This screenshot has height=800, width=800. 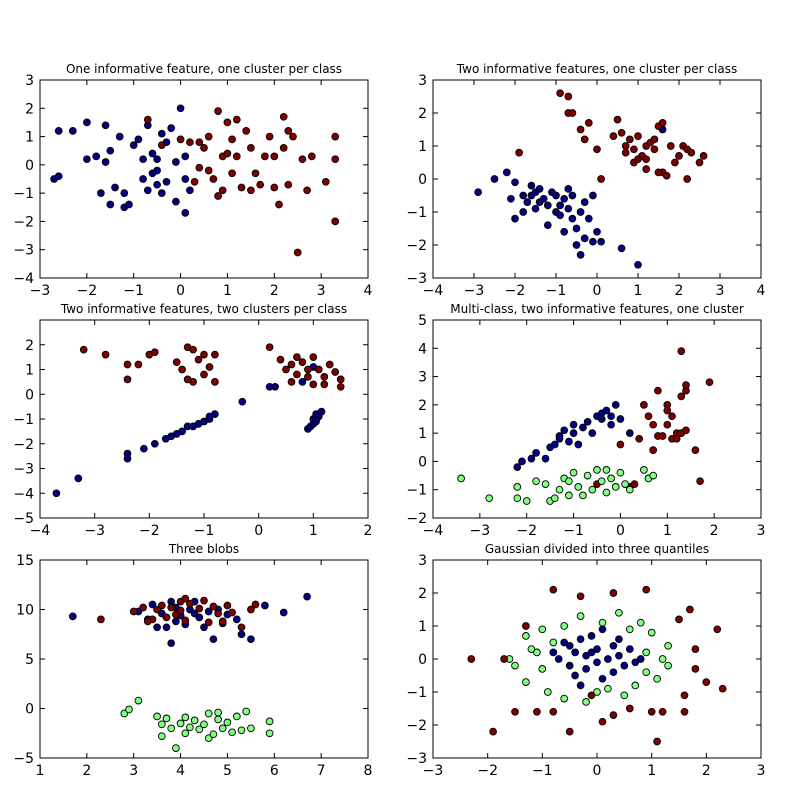 What do you see at coordinates (321, 771) in the screenshot?
I see `x-tick-label: 7` at bounding box center [321, 771].